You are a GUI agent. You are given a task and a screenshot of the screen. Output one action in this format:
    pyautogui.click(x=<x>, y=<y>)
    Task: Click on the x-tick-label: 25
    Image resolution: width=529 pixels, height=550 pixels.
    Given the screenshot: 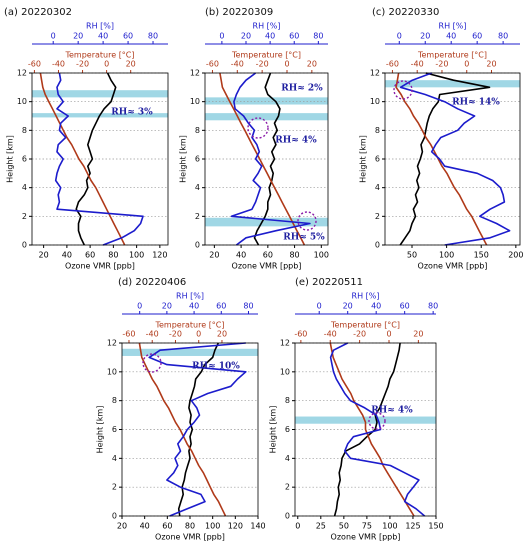 What is the action you would take?
    pyautogui.click(x=321, y=526)
    